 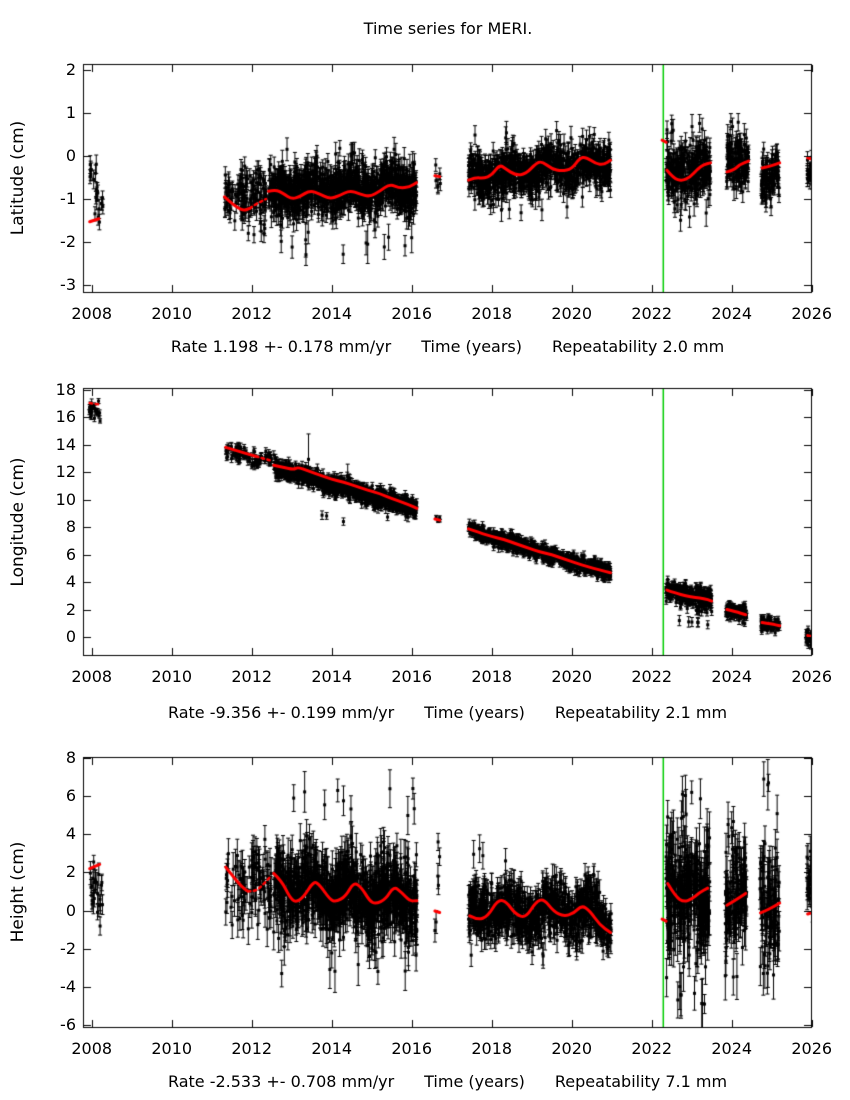 I want to click on y-tick-label: -3, so click(x=68, y=284).